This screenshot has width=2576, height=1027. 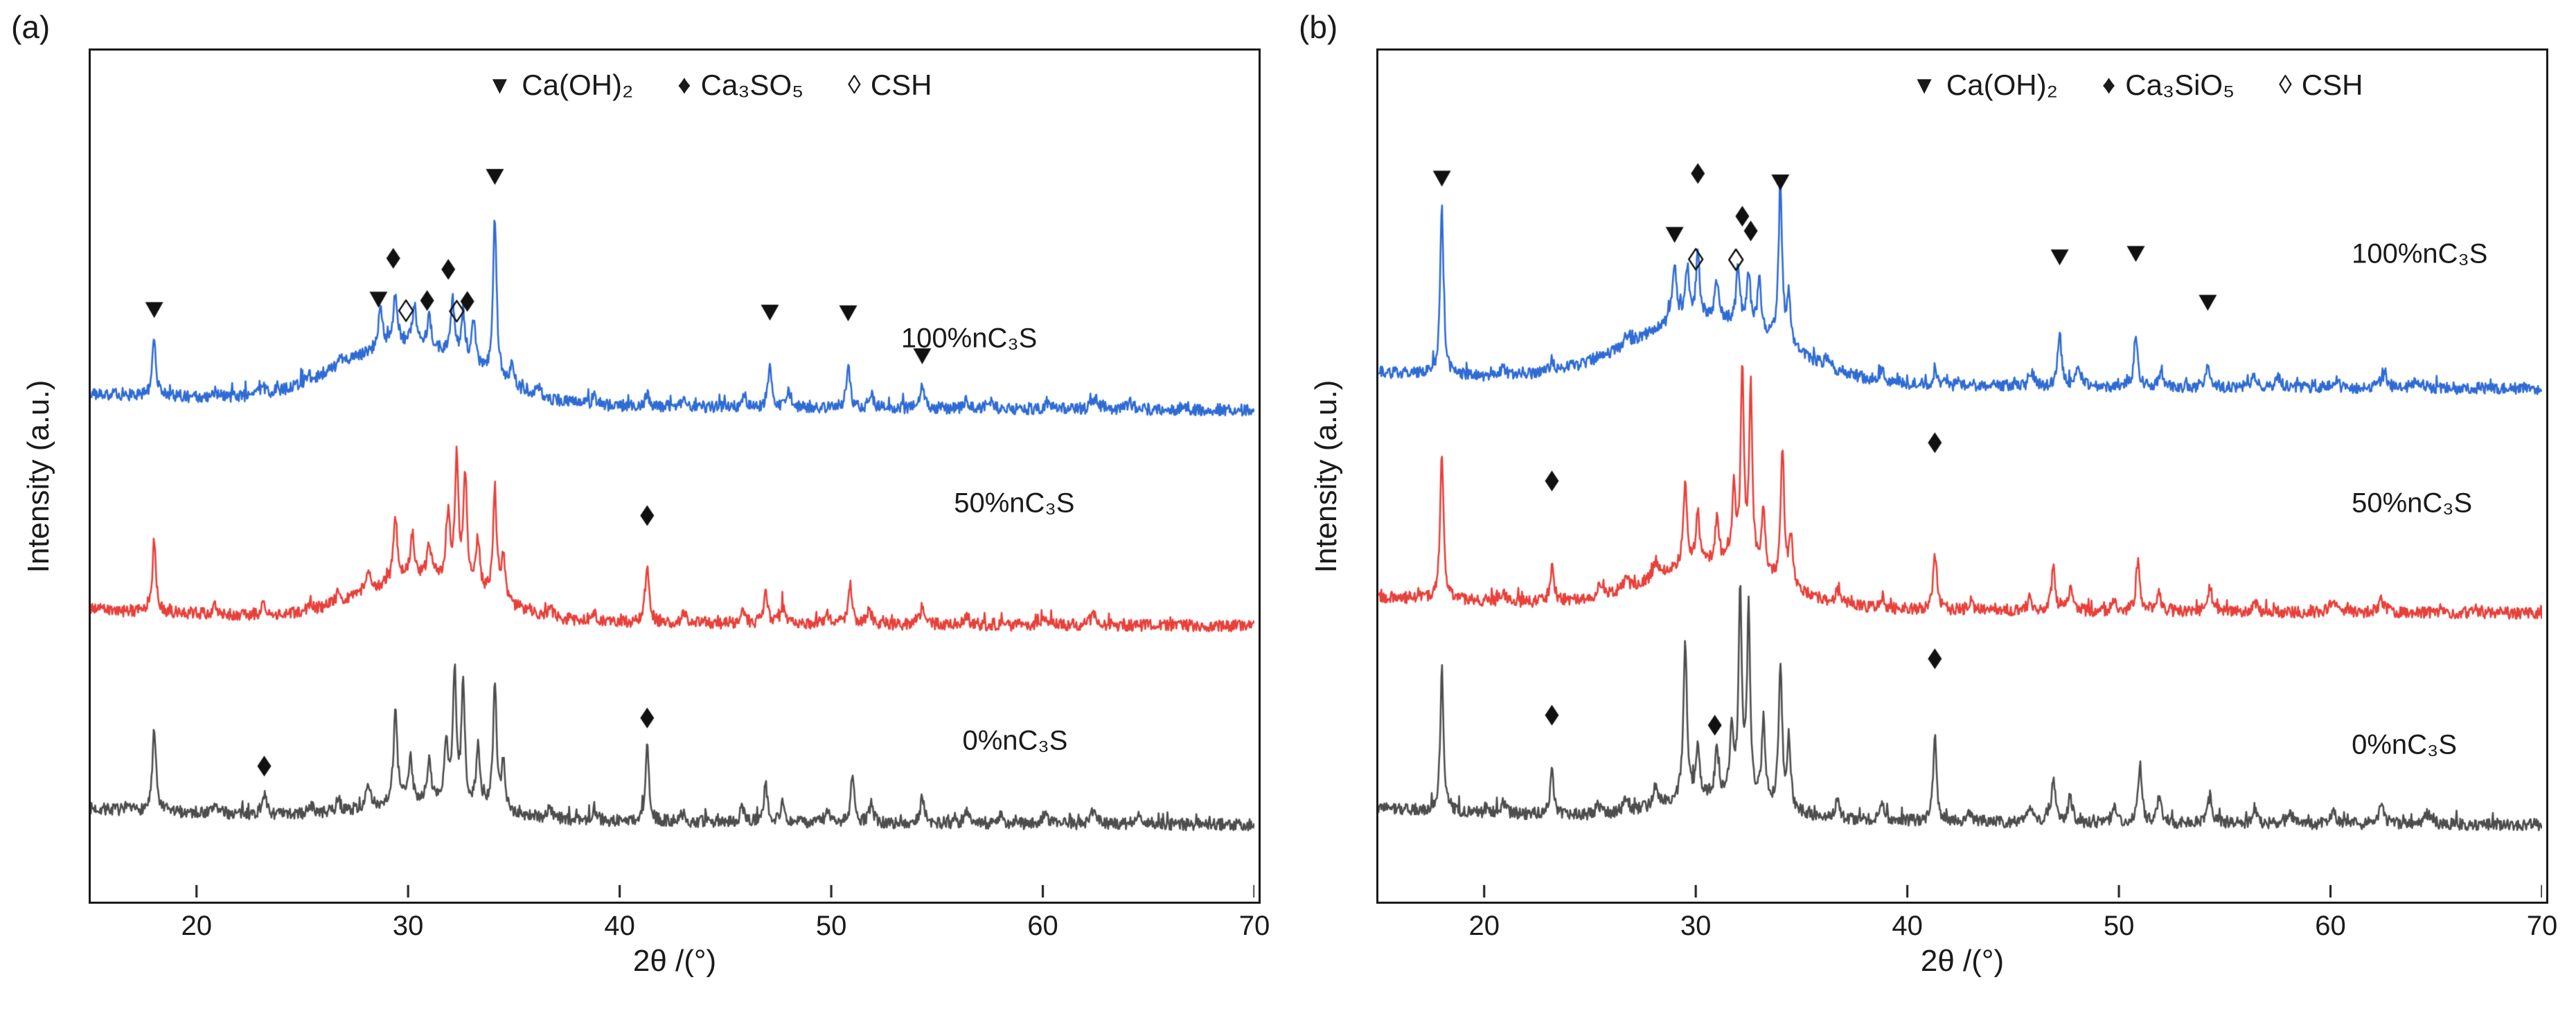 I want to click on legend-a: ▼ Ca(OH)₂ ♦ Ca₃SO₅ ◊ CSH, so click(x=710, y=85).